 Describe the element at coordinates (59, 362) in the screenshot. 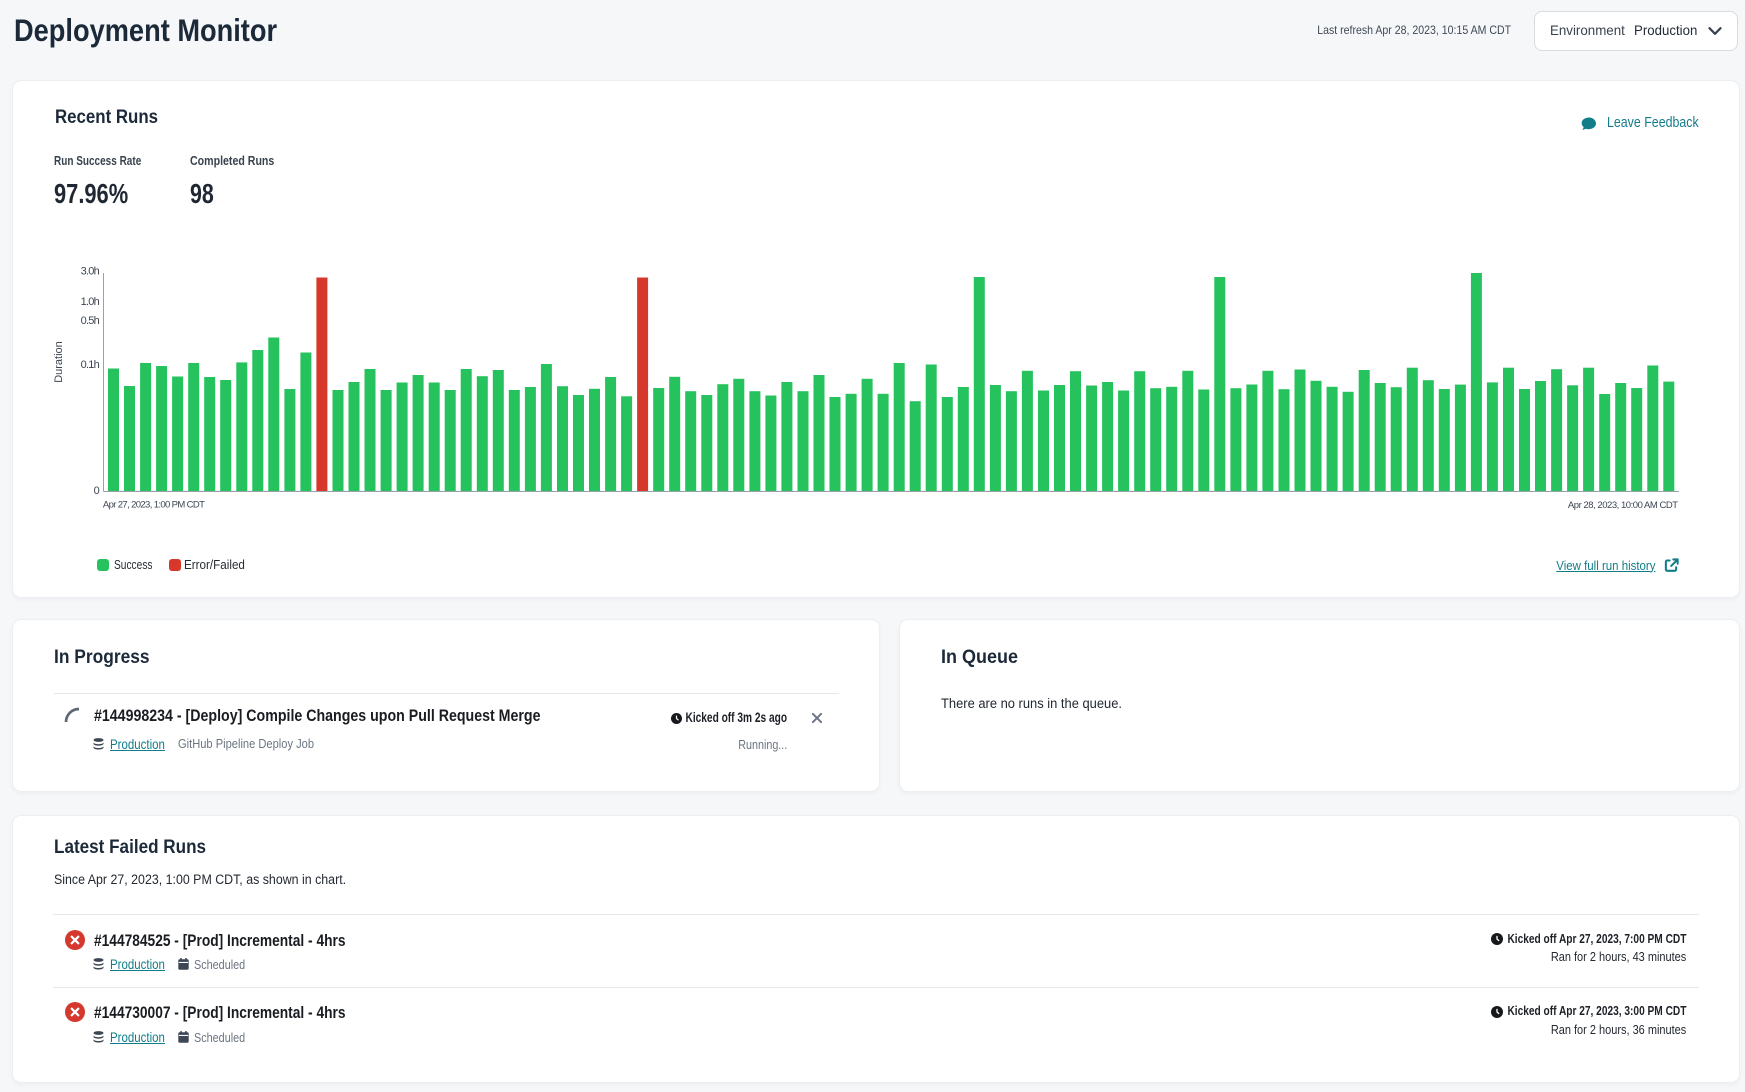

I see `svg-text: Duration` at that location.